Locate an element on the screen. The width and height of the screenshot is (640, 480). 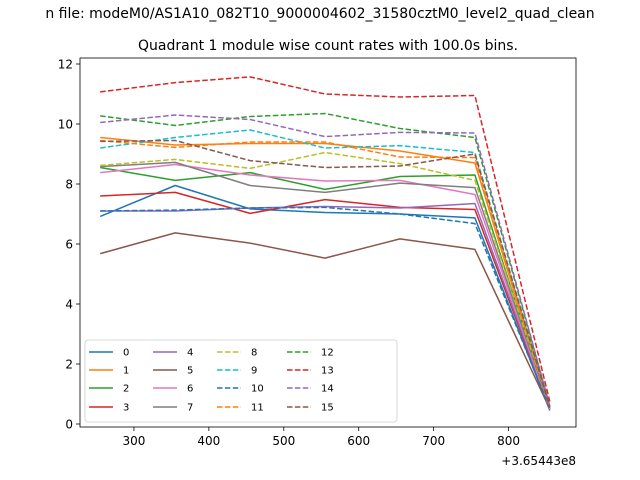
y-axis: 0 2 4 6 8 10 12 is located at coordinates (69, 245).